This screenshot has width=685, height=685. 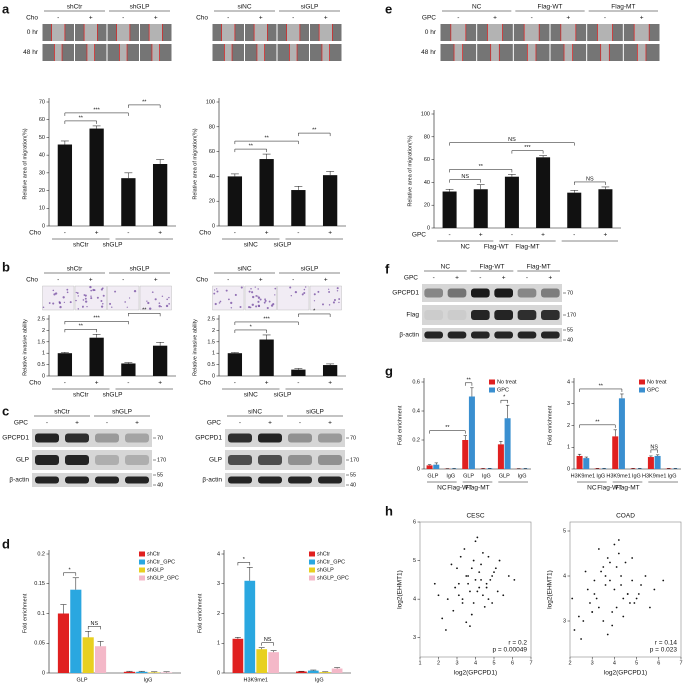 I want to click on y-tick-label: 3, so click(x=564, y=621).